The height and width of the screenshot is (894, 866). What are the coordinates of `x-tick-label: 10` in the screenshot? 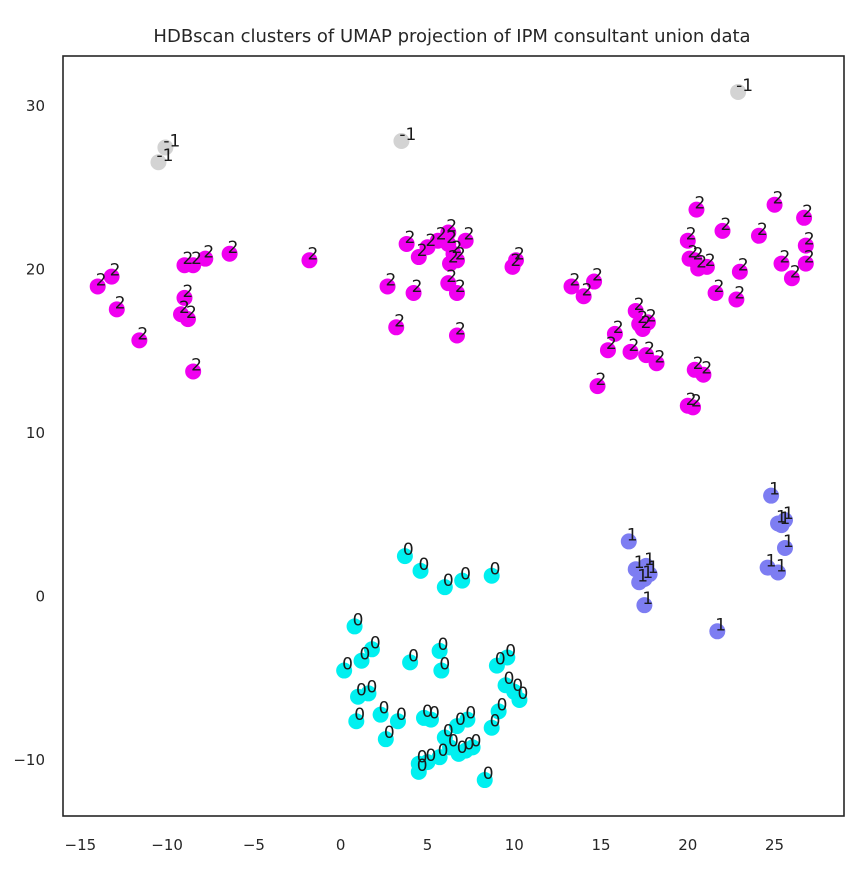 It's located at (514, 845).